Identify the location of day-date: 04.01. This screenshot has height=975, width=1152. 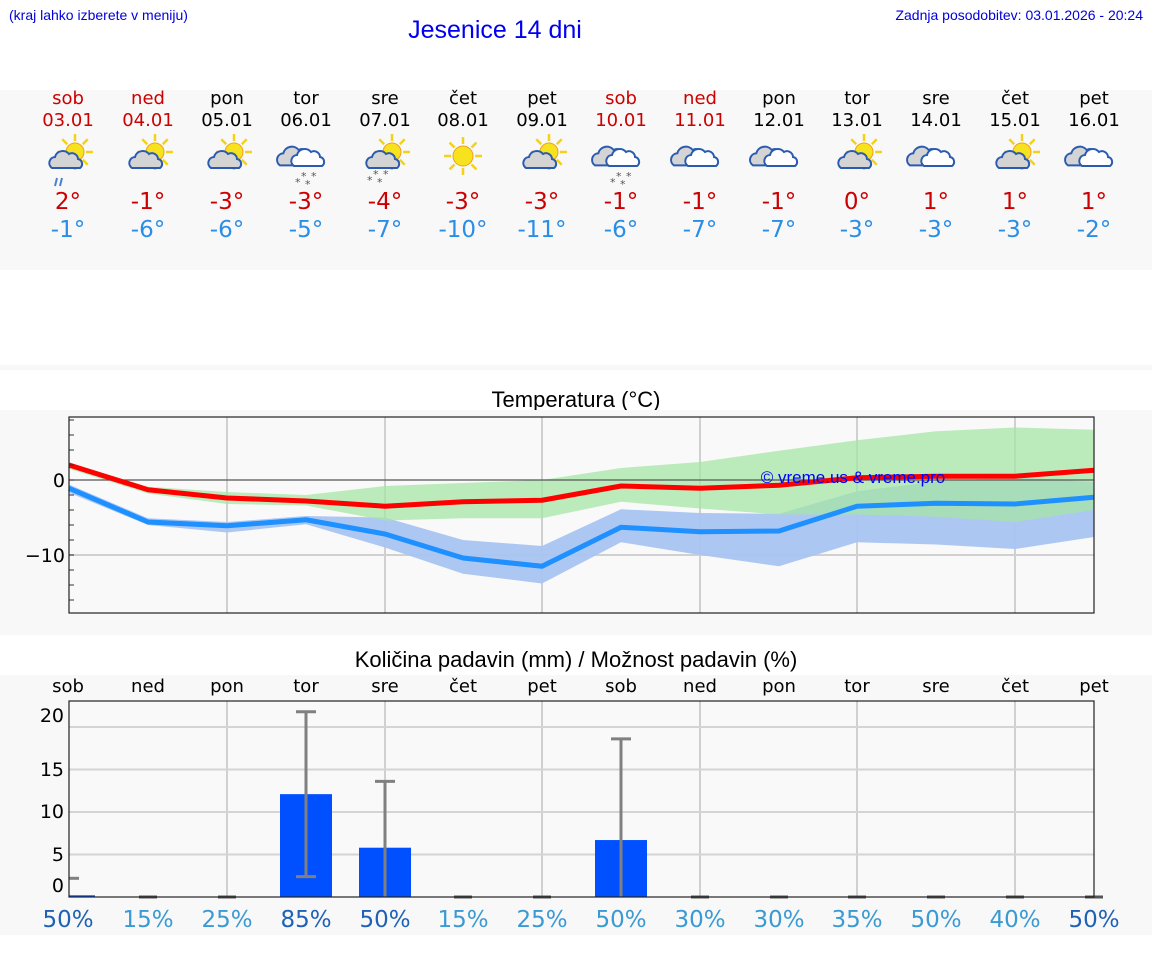
(148, 120).